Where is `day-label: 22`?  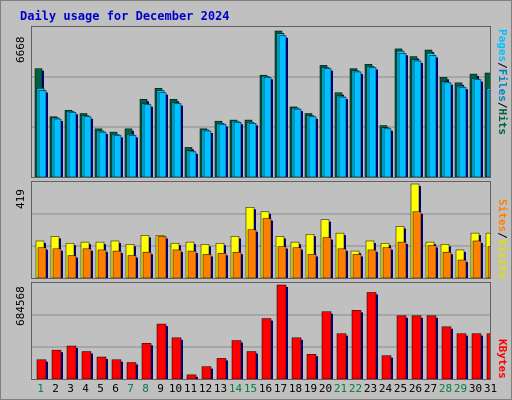
day-label: 22 is located at coordinates (355, 388).